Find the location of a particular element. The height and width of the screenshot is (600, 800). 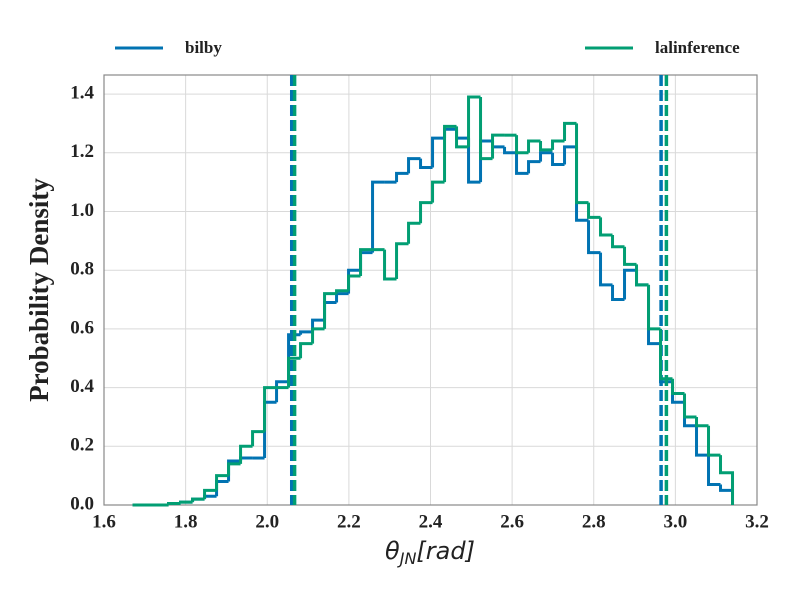

x-tick-label: 2.0 is located at coordinates (267, 521).